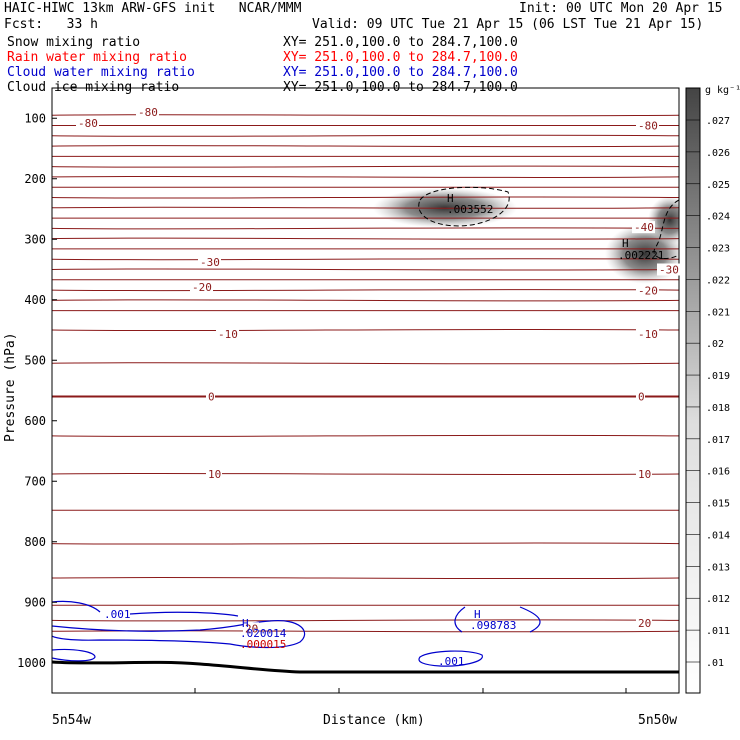 This screenshot has height=740, width=740. What do you see at coordinates (718, 567) in the screenshot?
I see `colorbar-label: .013` at bounding box center [718, 567].